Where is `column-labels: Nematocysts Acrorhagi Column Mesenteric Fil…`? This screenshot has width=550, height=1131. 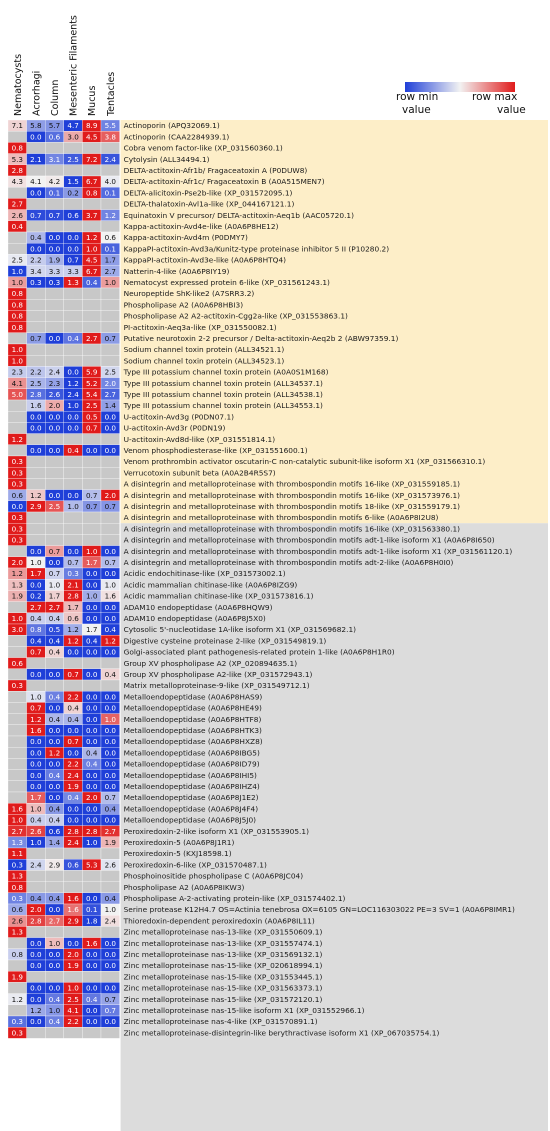 column-labels: Nematocysts Acrorhagi Column Mesenteric Fil… is located at coordinates (65, 66).